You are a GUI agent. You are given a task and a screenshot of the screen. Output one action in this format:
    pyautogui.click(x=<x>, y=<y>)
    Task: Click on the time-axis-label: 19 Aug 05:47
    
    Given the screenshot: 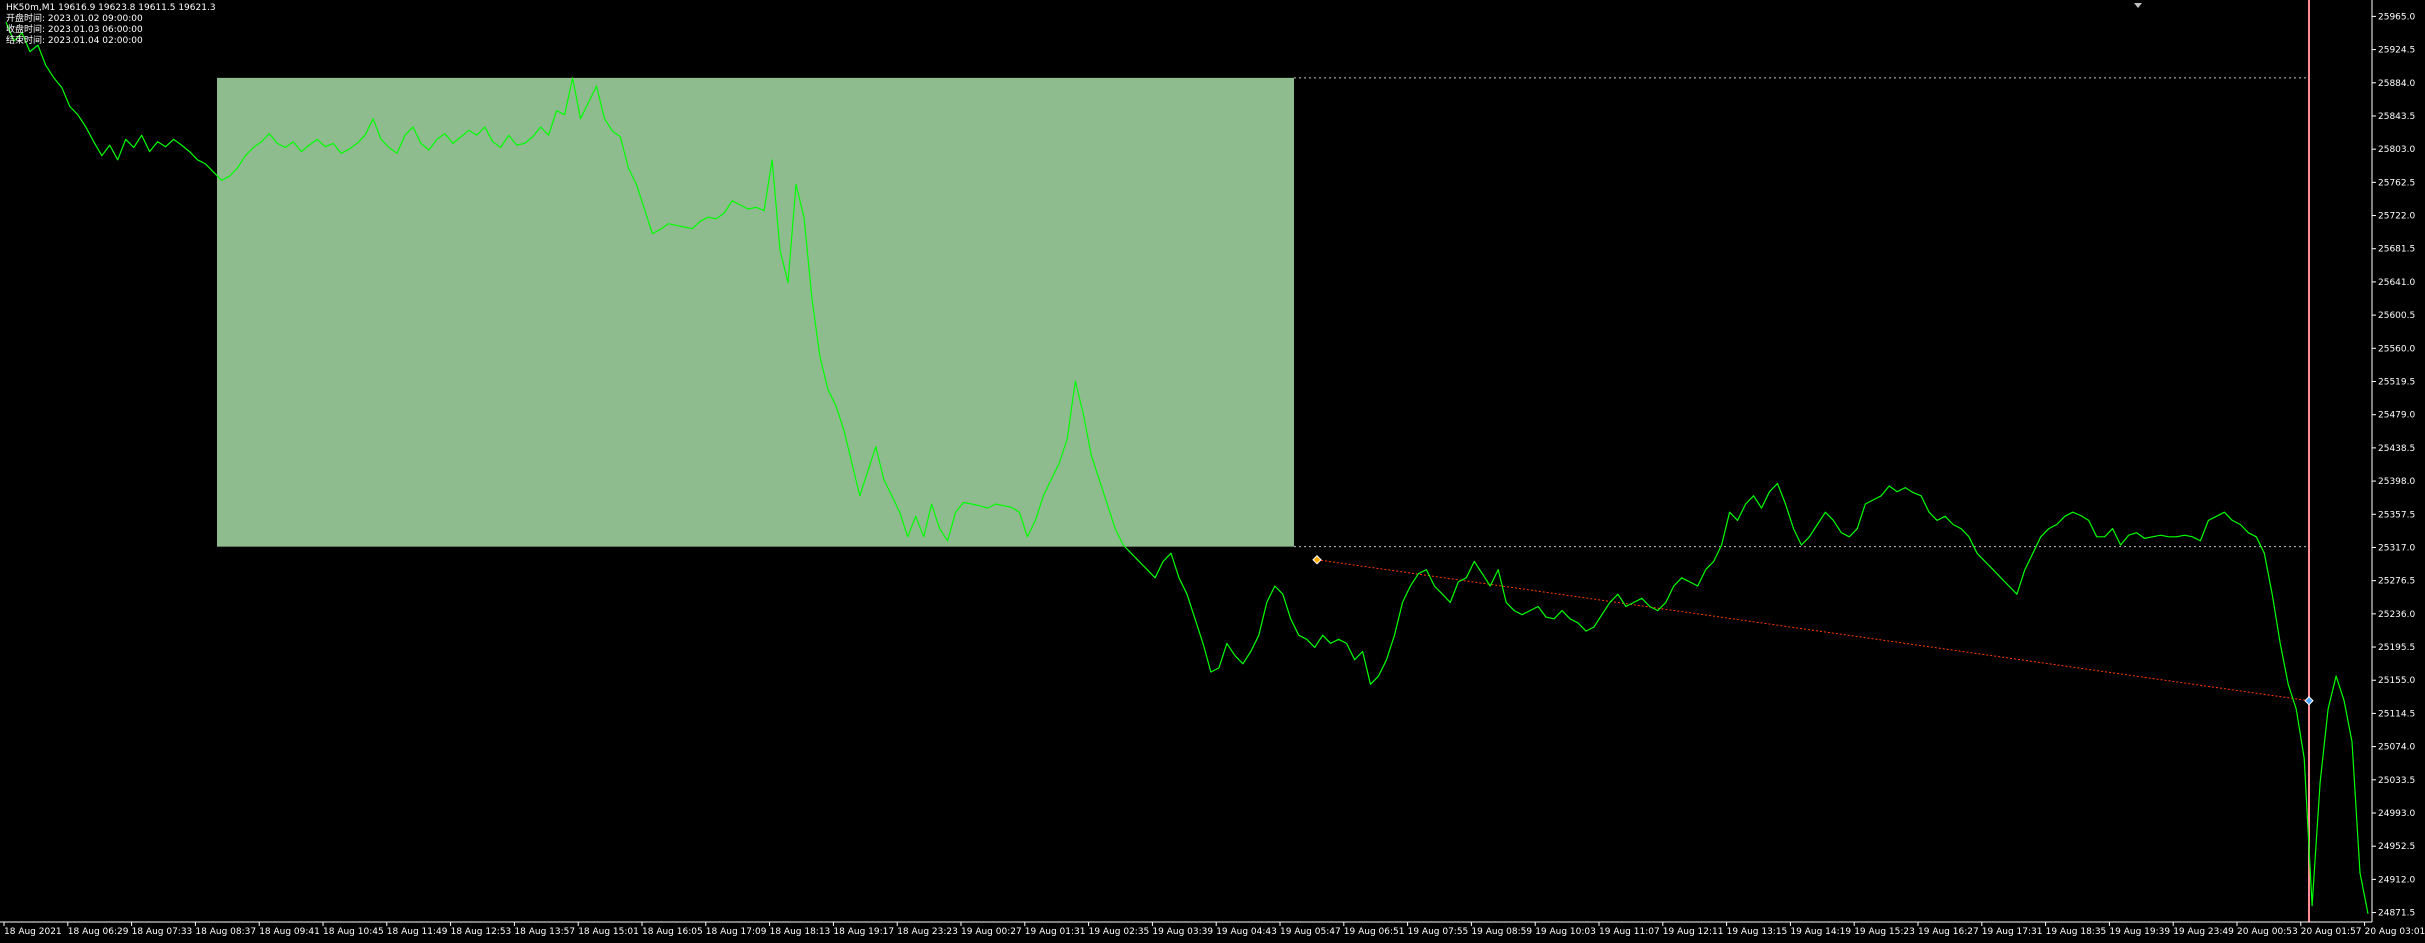 What is the action you would take?
    pyautogui.click(x=1310, y=932)
    